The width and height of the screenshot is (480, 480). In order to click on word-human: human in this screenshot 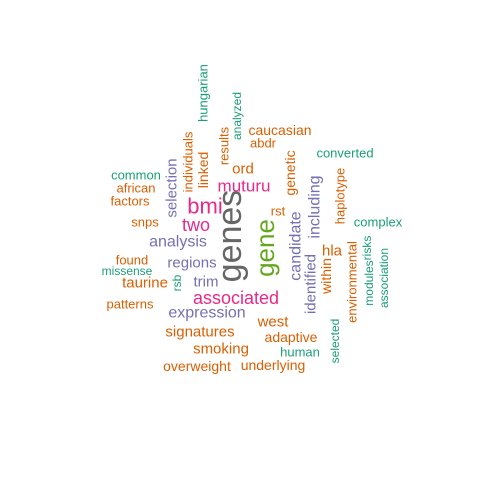, I will do `click(300, 352)`.